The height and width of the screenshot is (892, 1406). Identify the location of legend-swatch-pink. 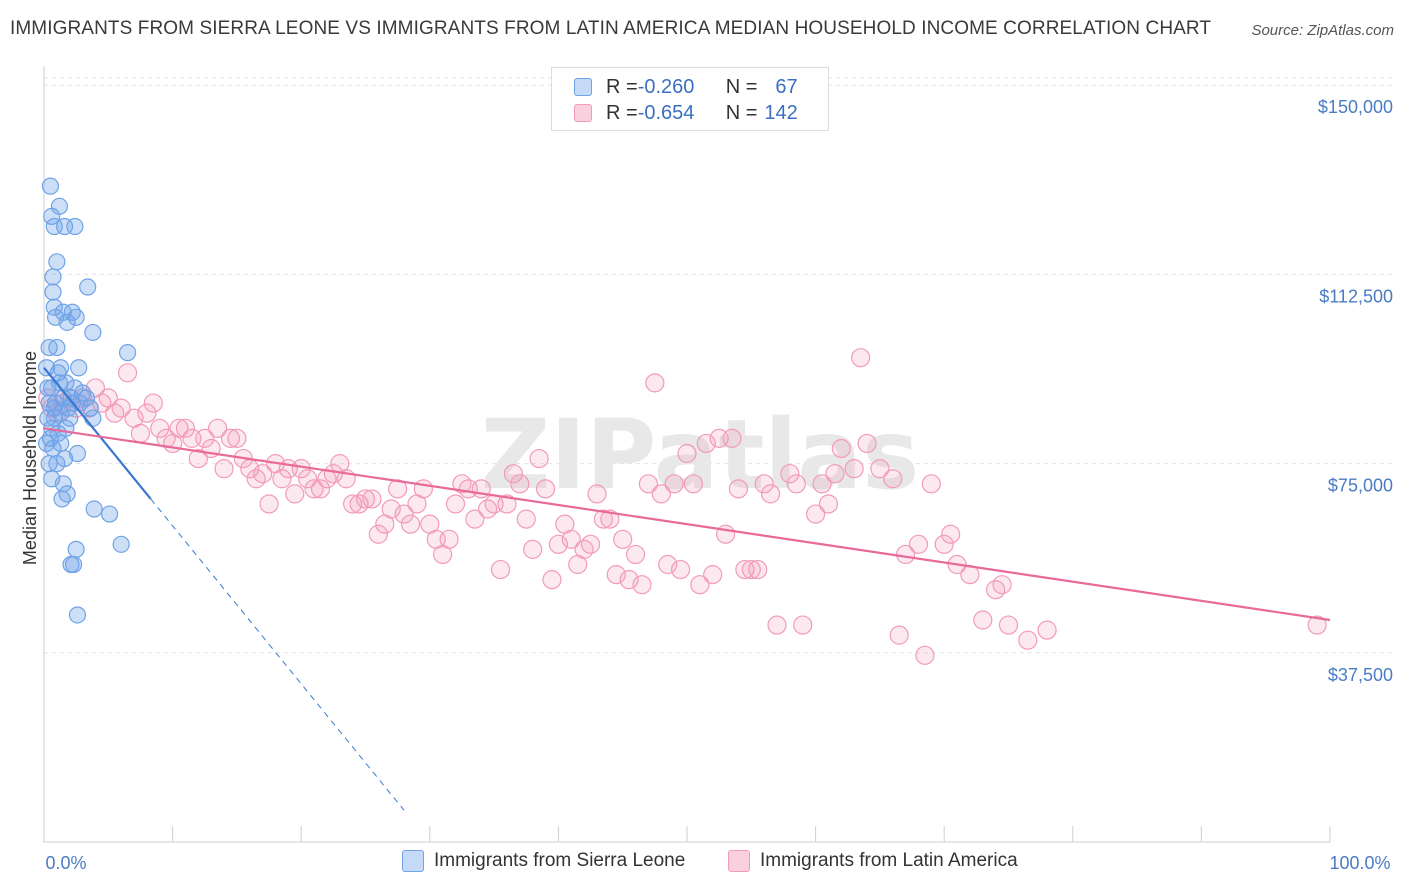
(583, 113).